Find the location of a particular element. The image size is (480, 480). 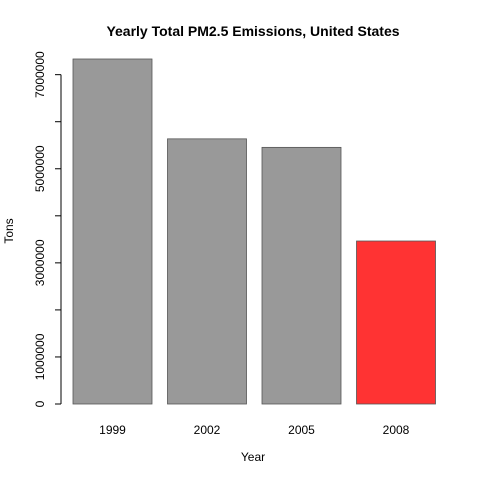

x-tick-label-1999: 1999 is located at coordinates (112, 430).